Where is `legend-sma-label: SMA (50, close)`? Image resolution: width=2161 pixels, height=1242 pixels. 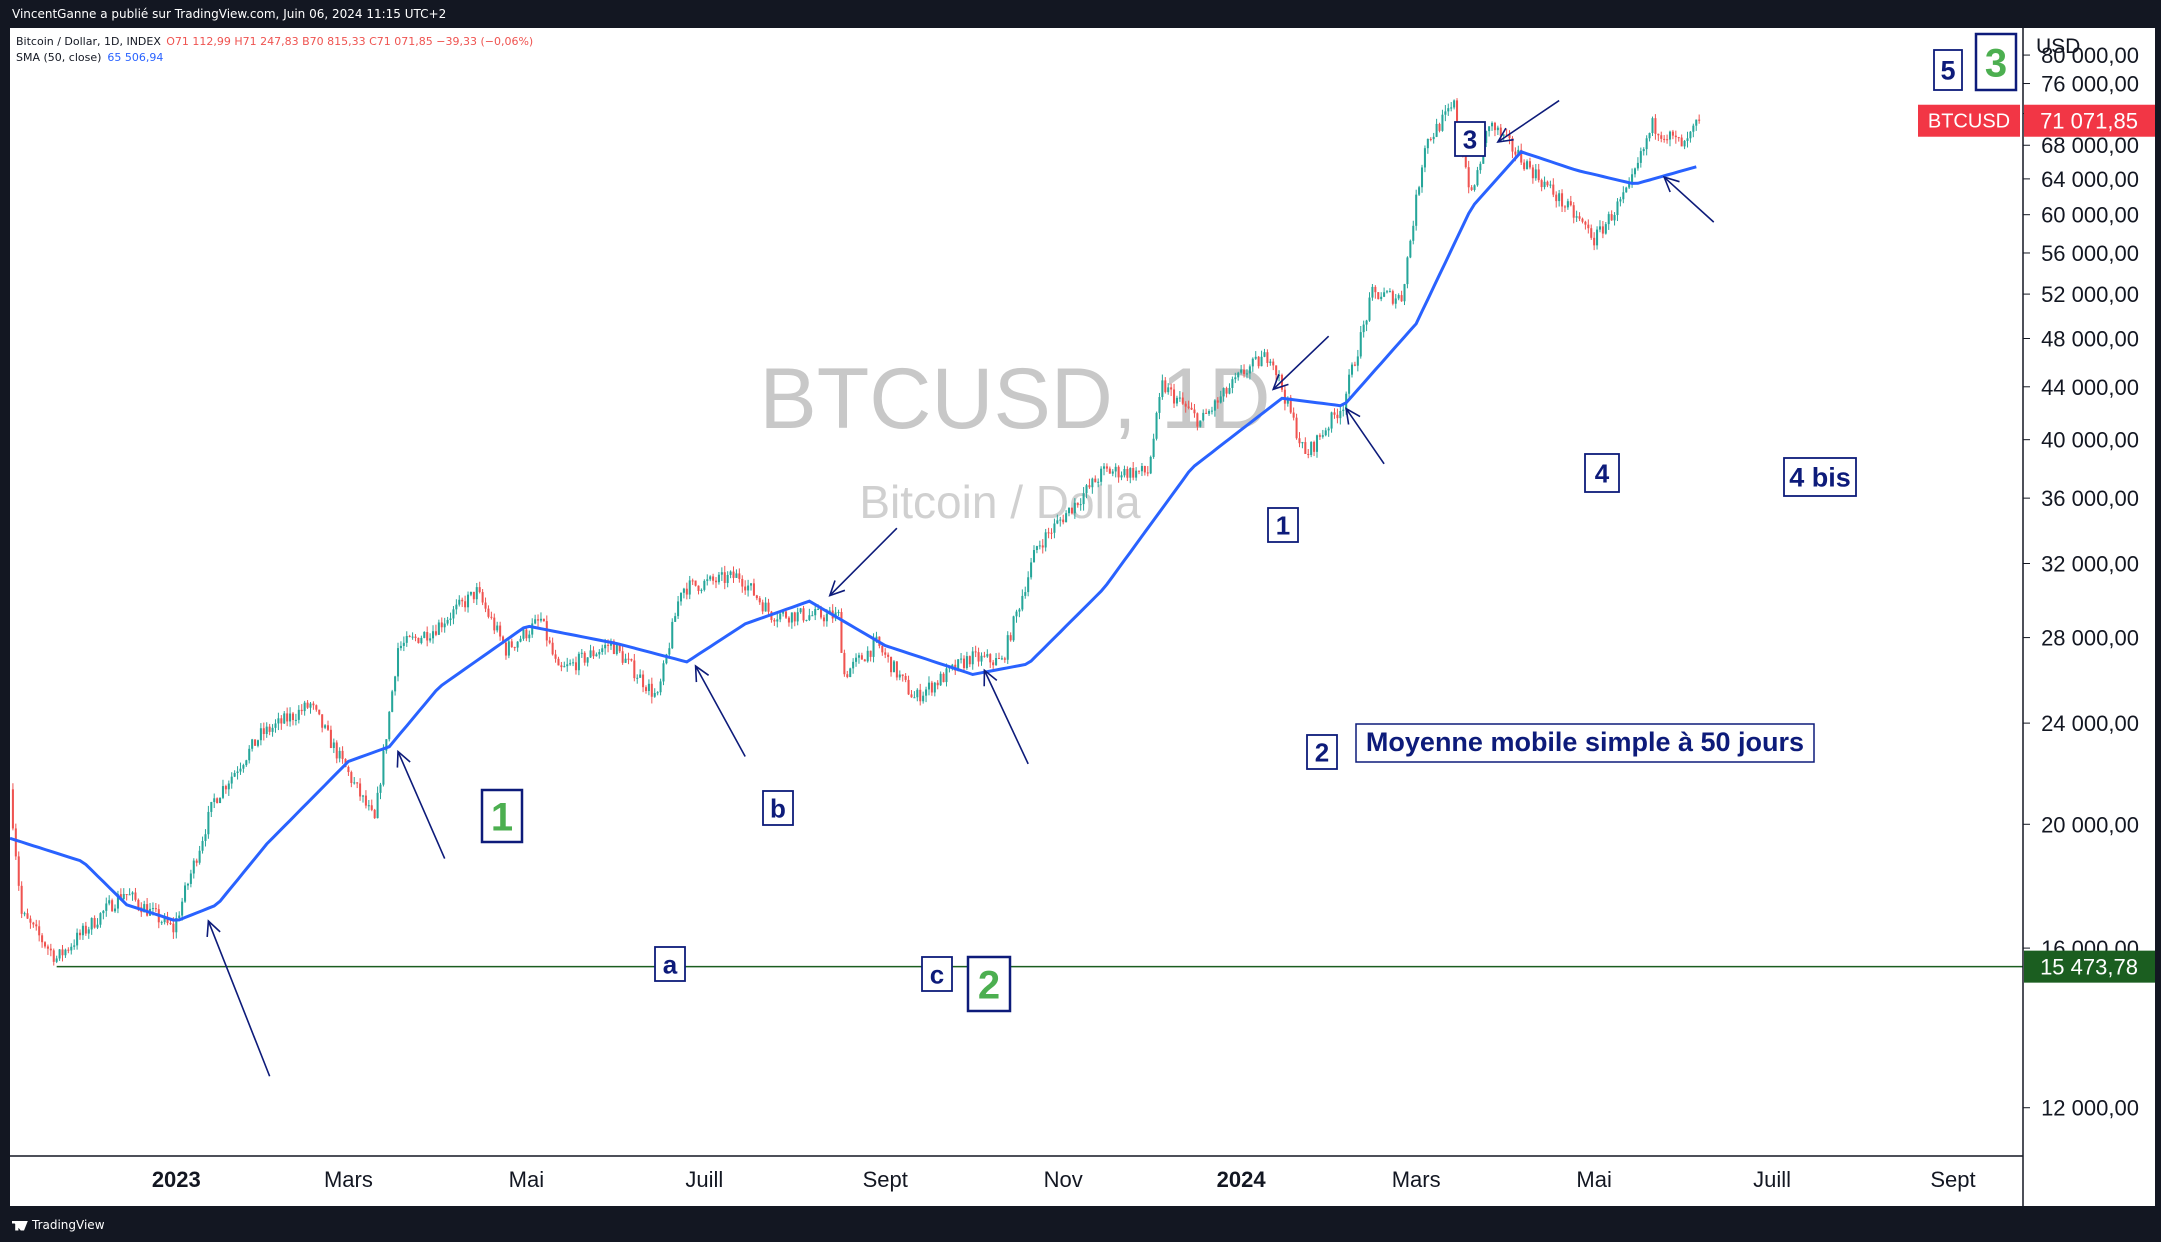
legend-sma-label: SMA (50, close) is located at coordinates (58, 57).